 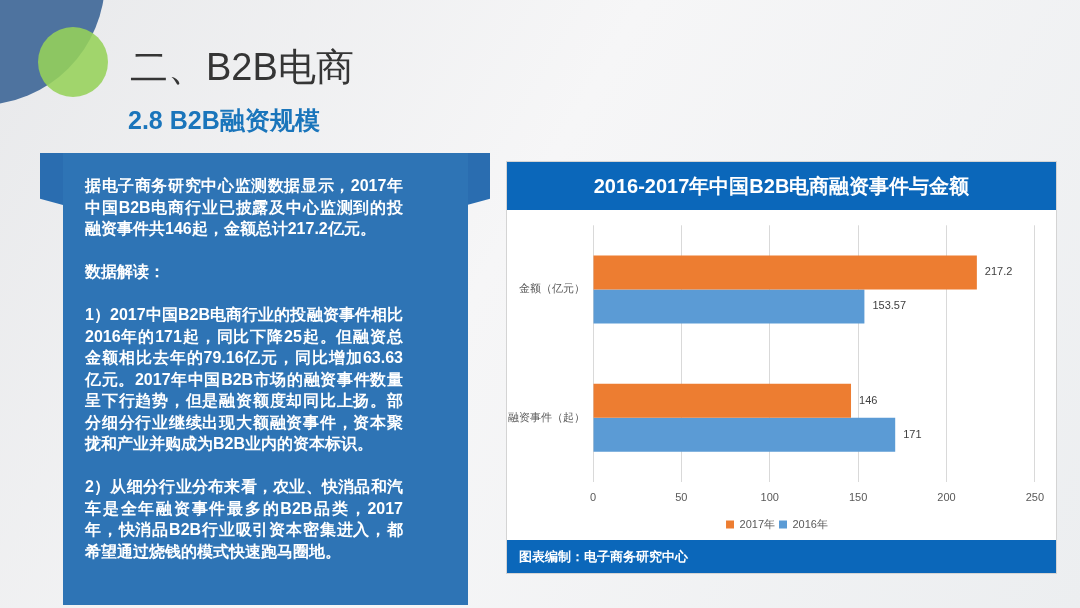 What do you see at coordinates (868, 399) in the screenshot?
I see `data-label: 146` at bounding box center [868, 399].